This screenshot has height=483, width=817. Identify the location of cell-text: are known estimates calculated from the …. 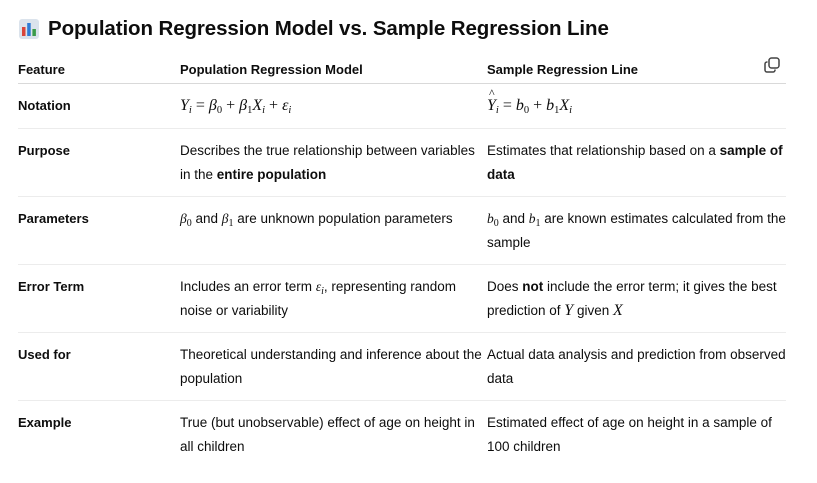
(636, 230).